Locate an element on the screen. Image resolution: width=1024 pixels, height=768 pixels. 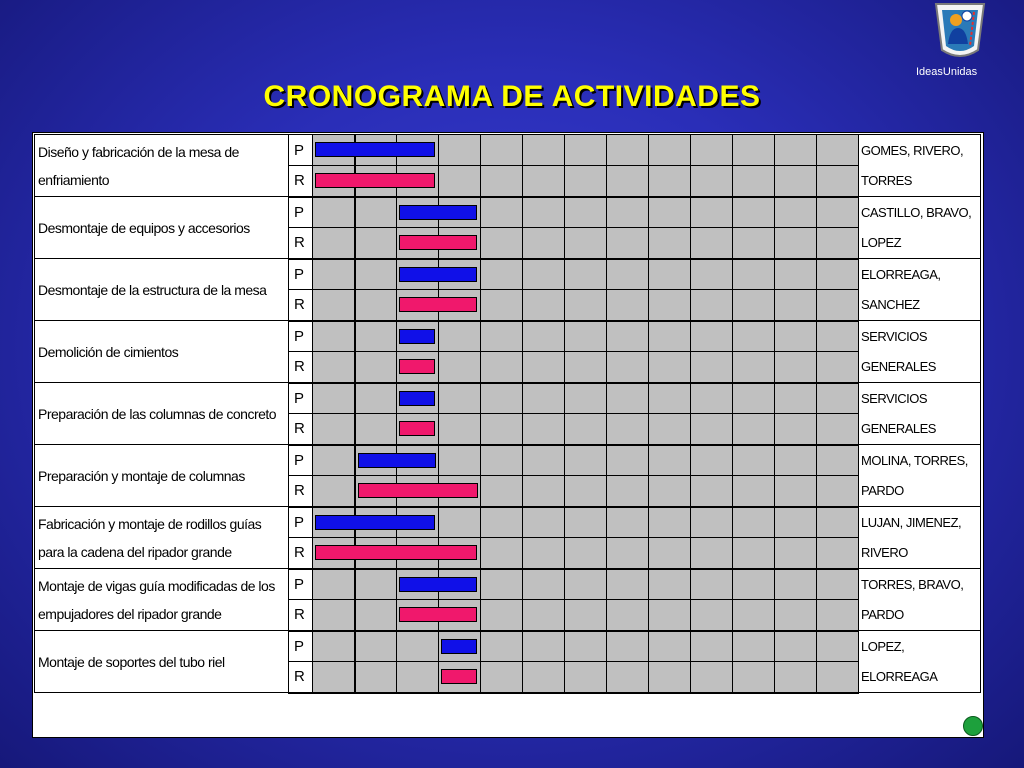
real-bar is located at coordinates (375, 180).